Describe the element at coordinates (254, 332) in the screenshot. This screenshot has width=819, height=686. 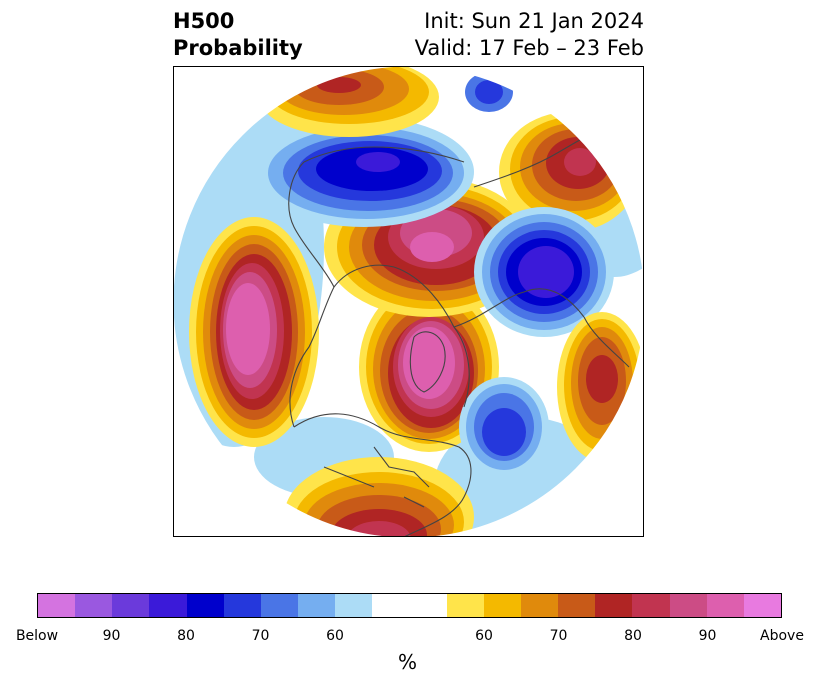
I see `anomaly-bering-above` at that location.